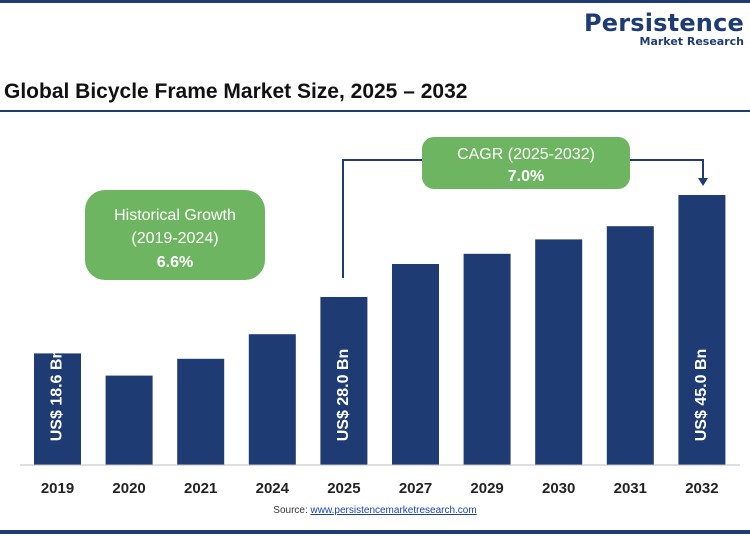  I want to click on x-tick-label-2020: 2020, so click(128, 488).